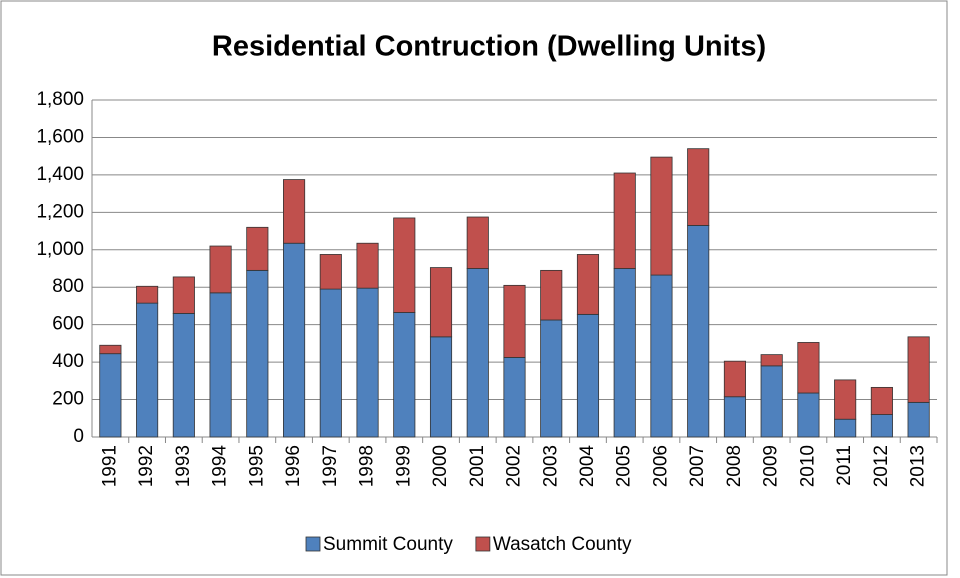  What do you see at coordinates (388, 544) in the screenshot?
I see `legend-label: Summit County` at bounding box center [388, 544].